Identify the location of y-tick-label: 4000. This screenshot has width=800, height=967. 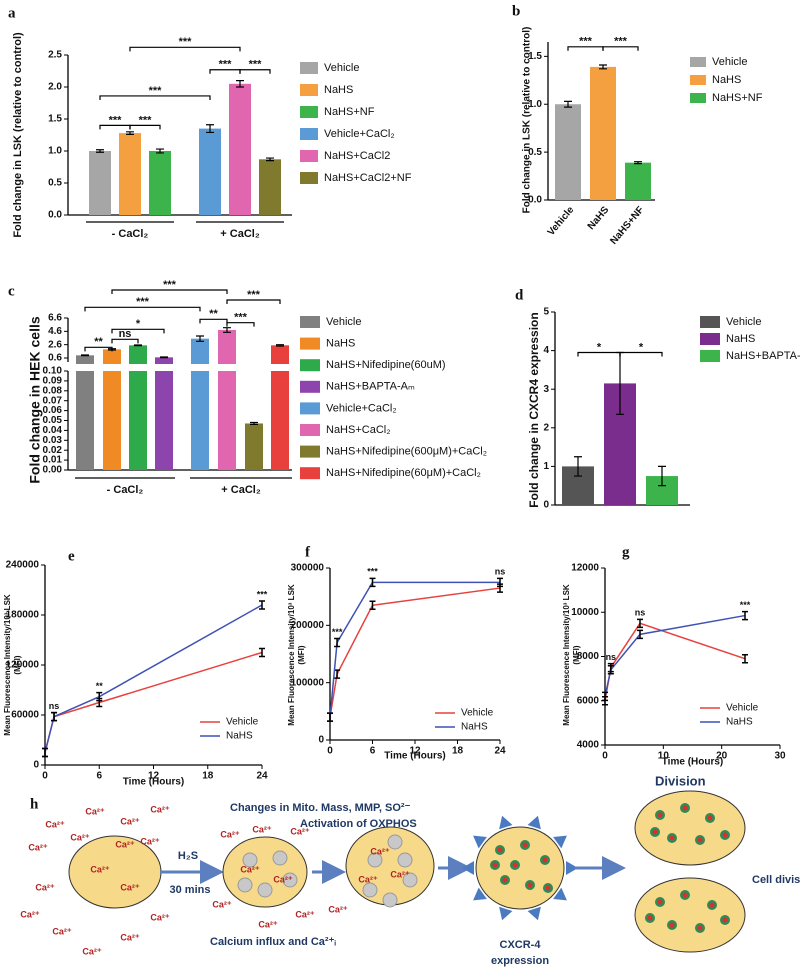
(588, 745).